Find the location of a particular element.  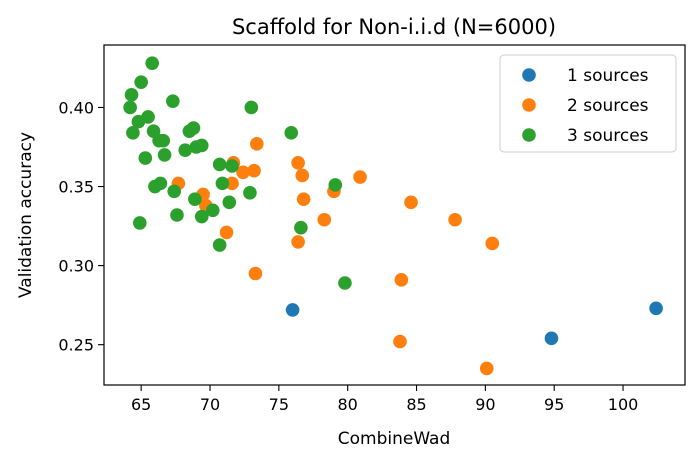

x-tick-label: 90 is located at coordinates (485, 404).